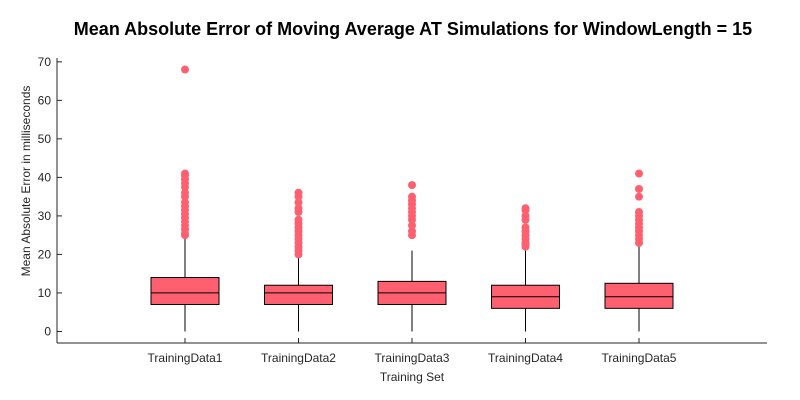 The height and width of the screenshot is (400, 800). What do you see at coordinates (47, 331) in the screenshot?
I see `y-tick-label: 0` at bounding box center [47, 331].